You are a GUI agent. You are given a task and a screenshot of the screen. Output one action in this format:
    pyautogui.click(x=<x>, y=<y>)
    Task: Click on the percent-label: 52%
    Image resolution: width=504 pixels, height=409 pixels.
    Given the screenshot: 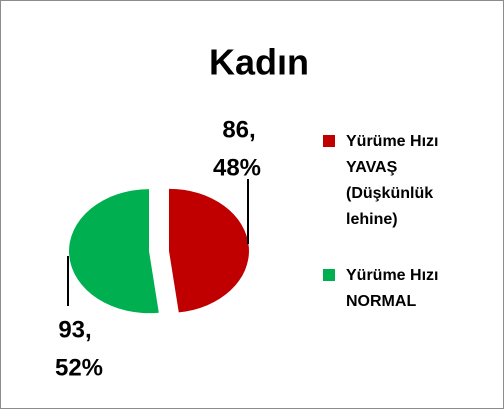 What is the action you would take?
    pyautogui.click(x=79, y=367)
    